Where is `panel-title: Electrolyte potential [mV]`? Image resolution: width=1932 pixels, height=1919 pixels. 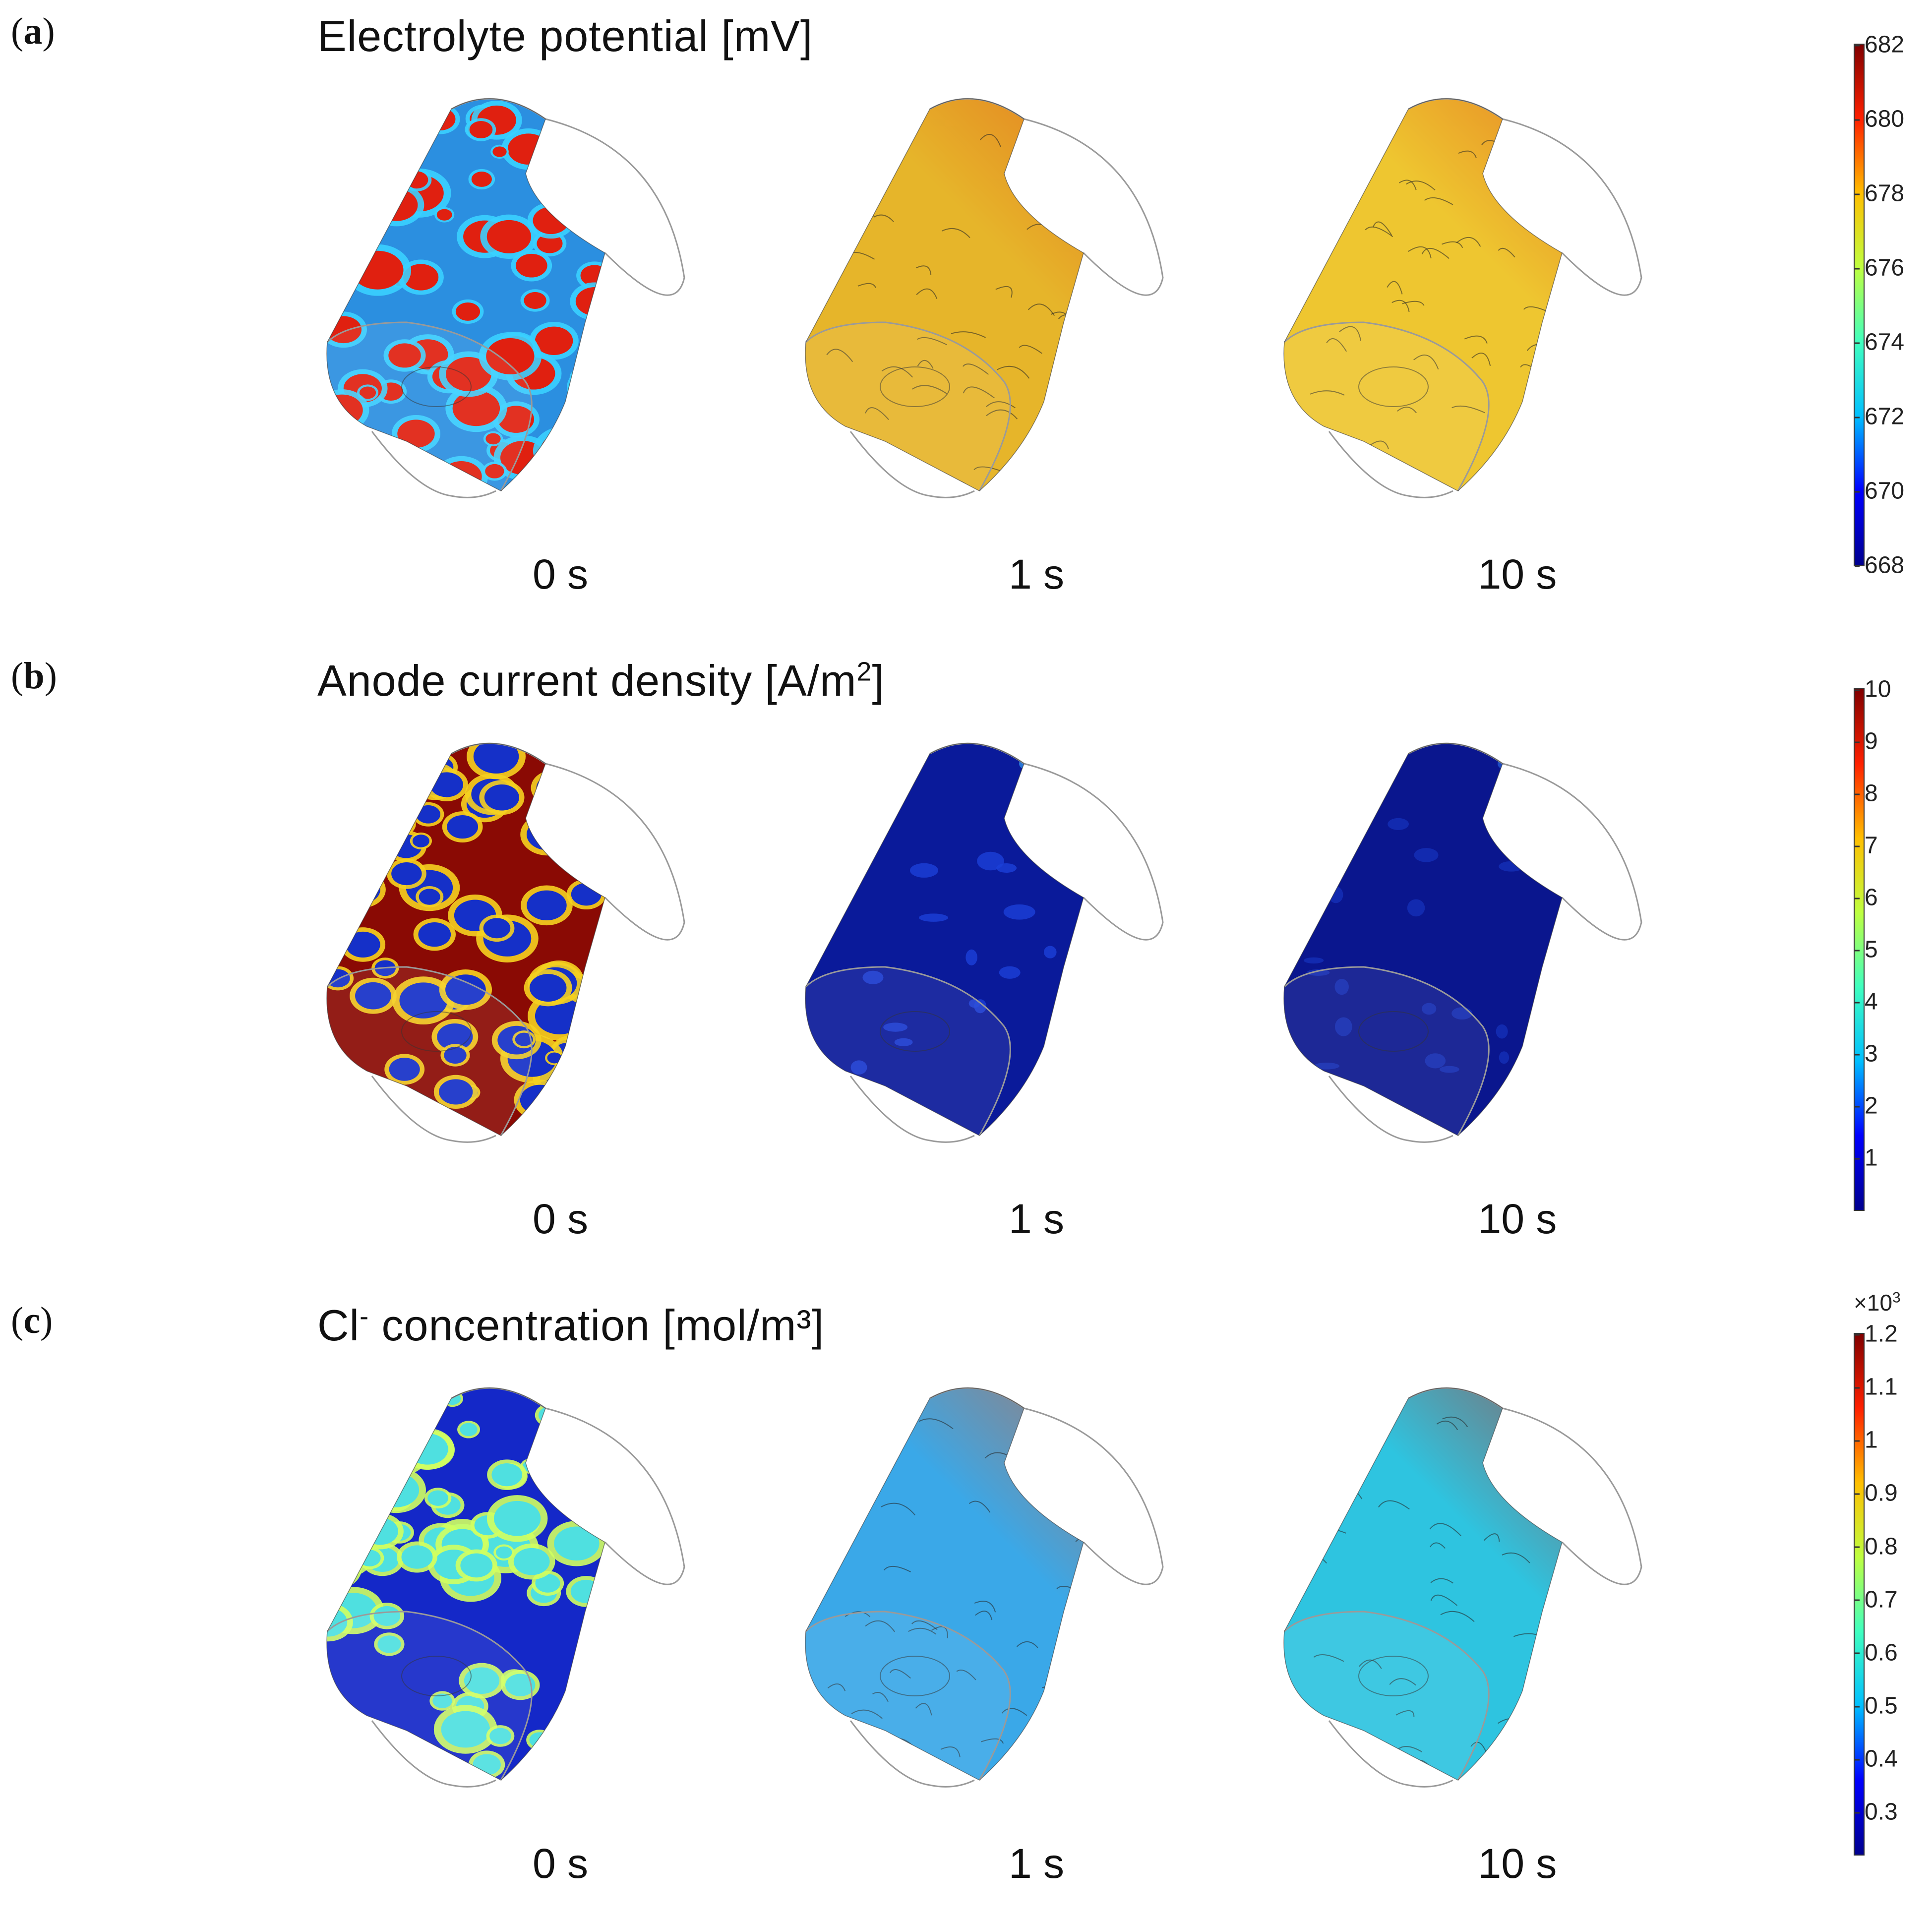
panel-title: Electrolyte potential [mV] is located at coordinates (565, 35).